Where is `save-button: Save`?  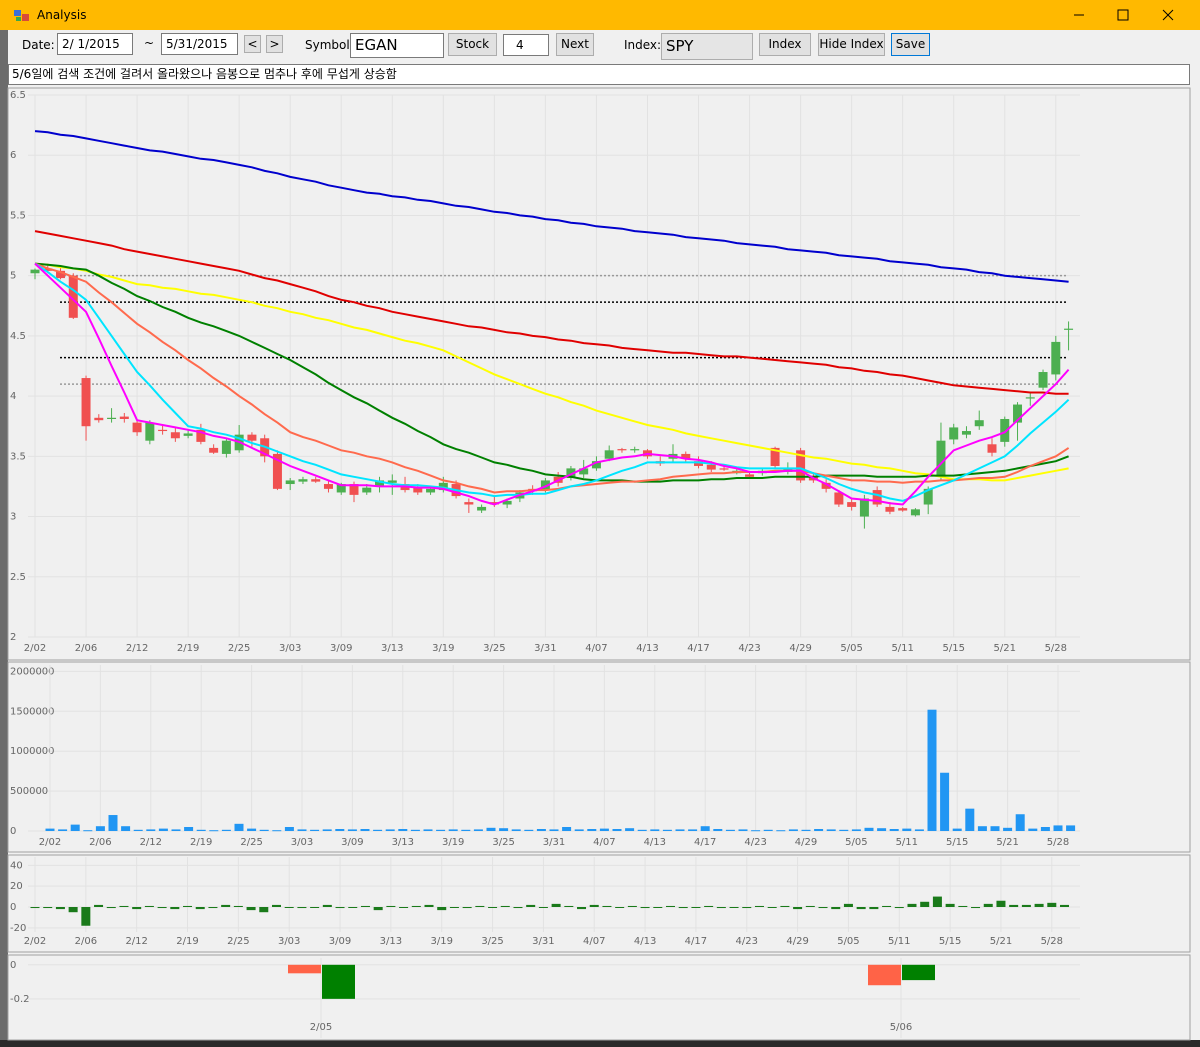
save-button: Save is located at coordinates (910, 44).